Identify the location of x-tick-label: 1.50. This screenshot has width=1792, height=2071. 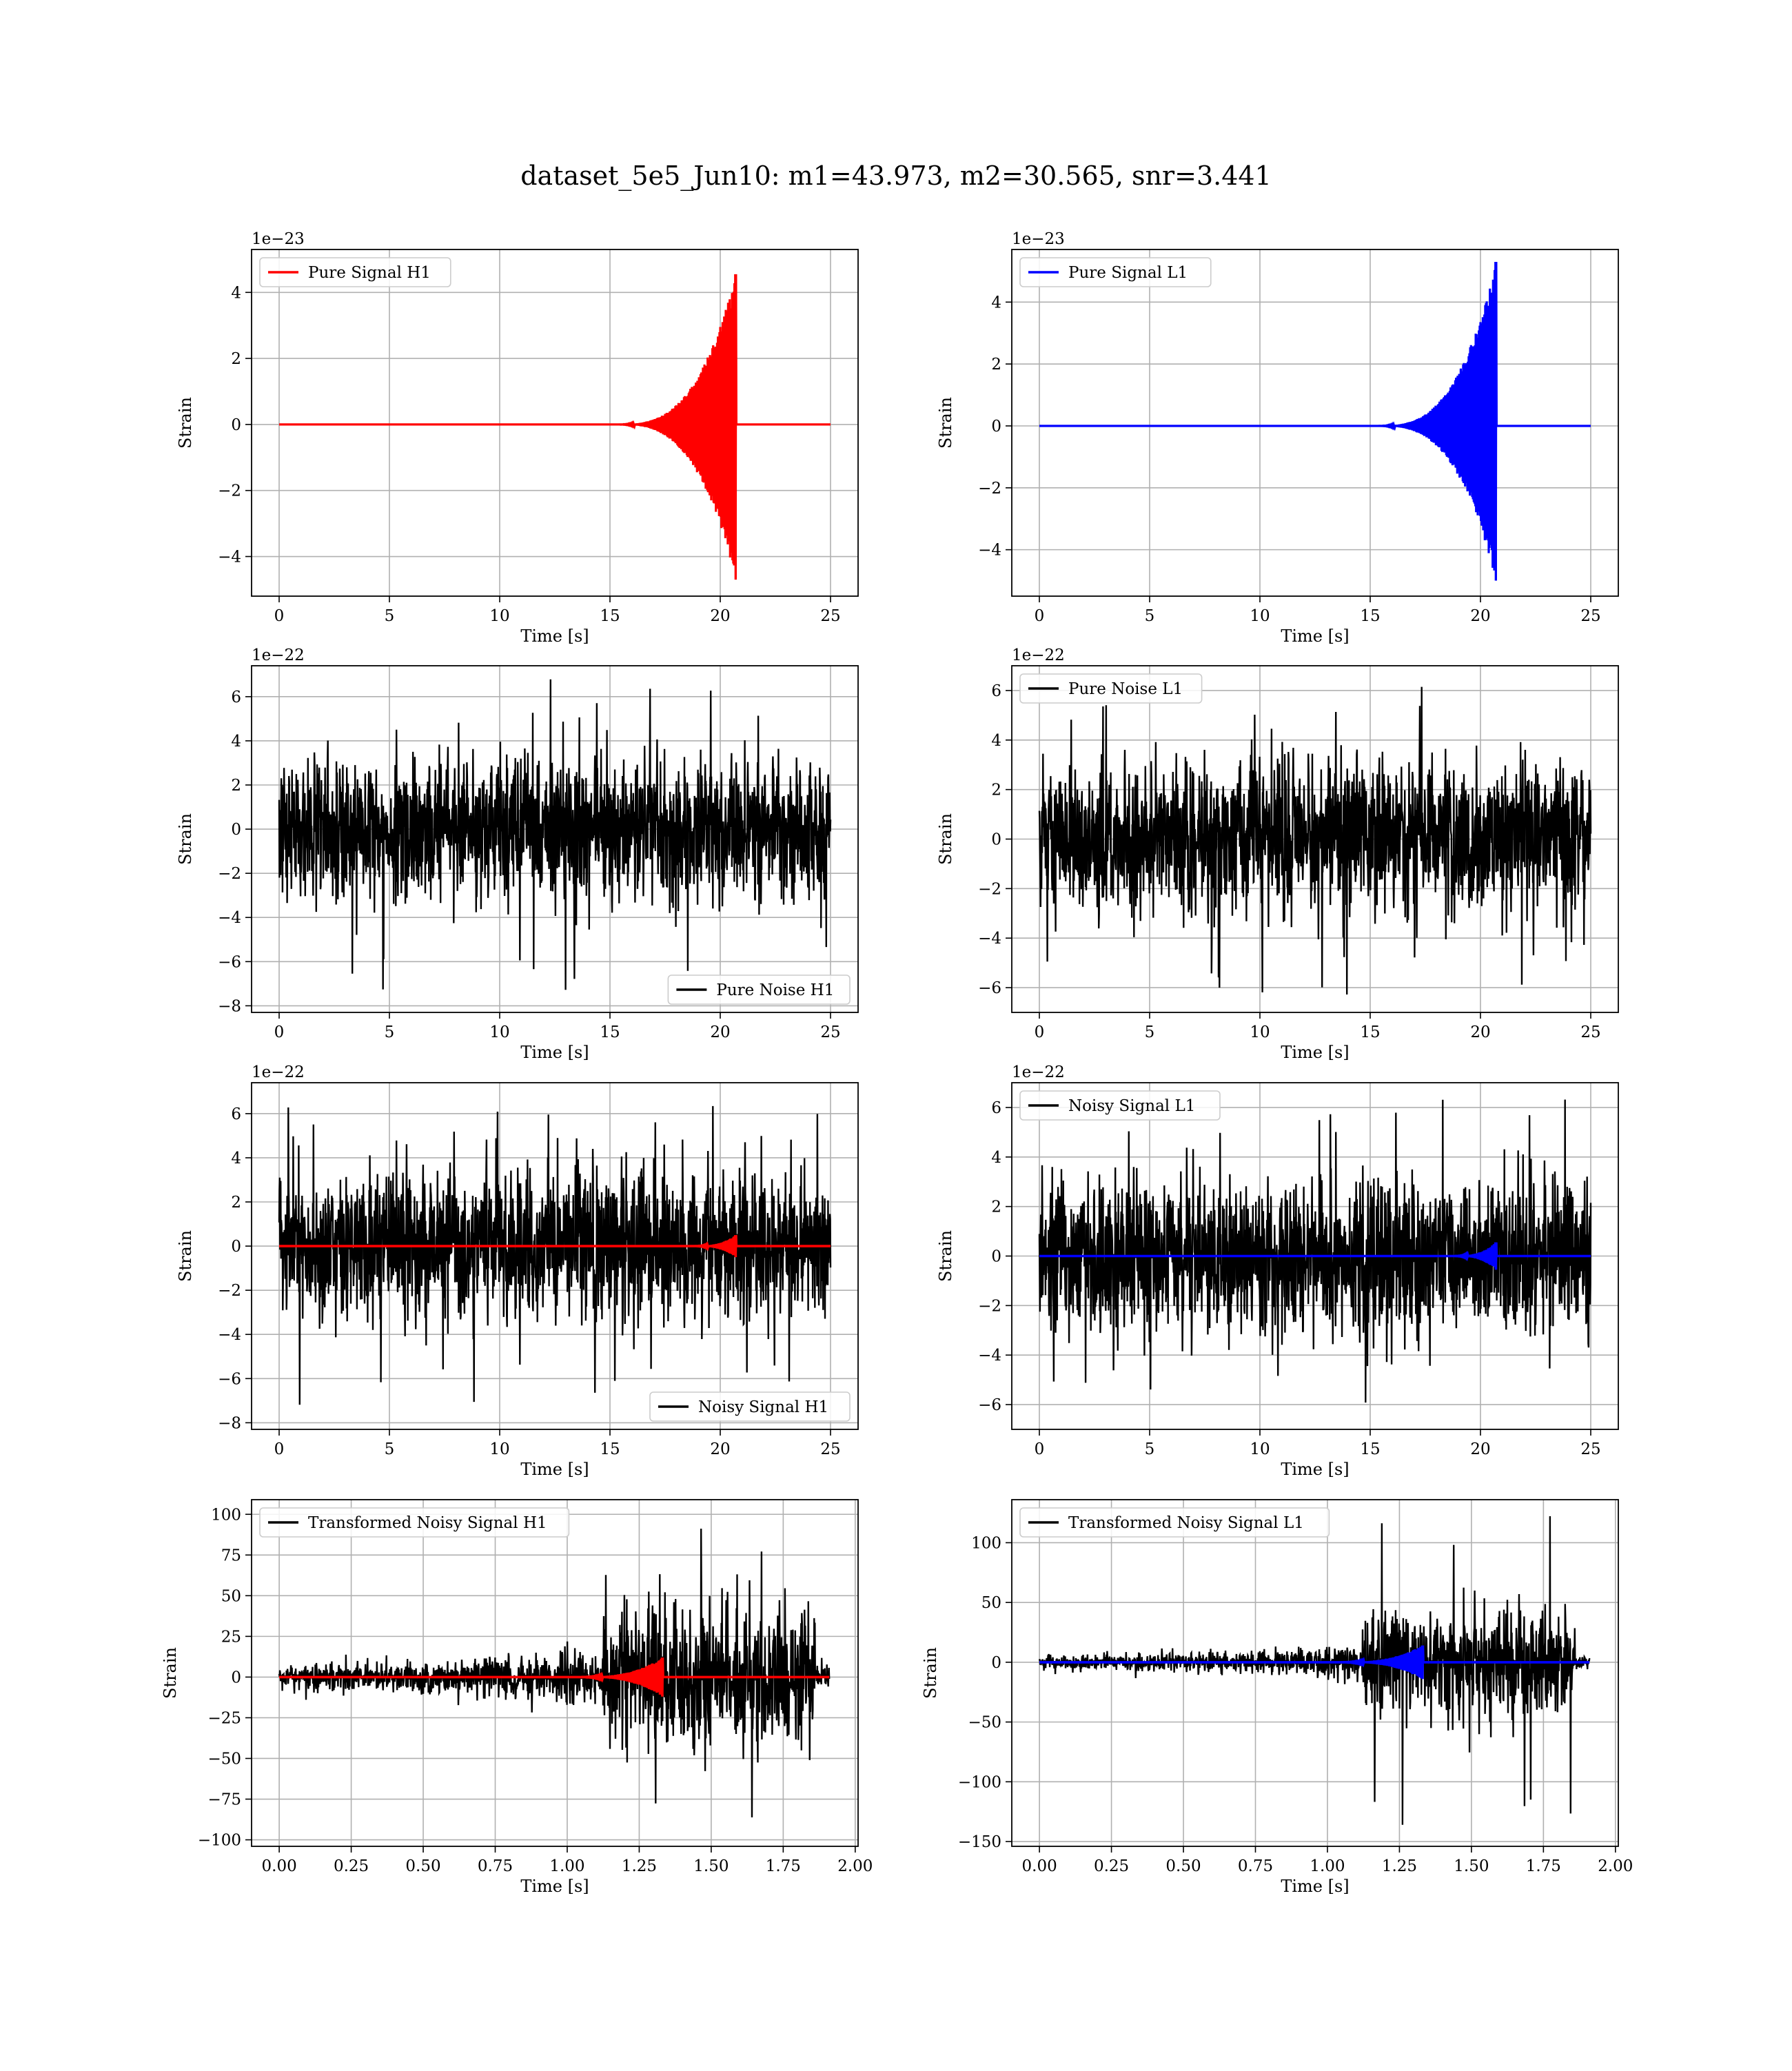
(1471, 1866).